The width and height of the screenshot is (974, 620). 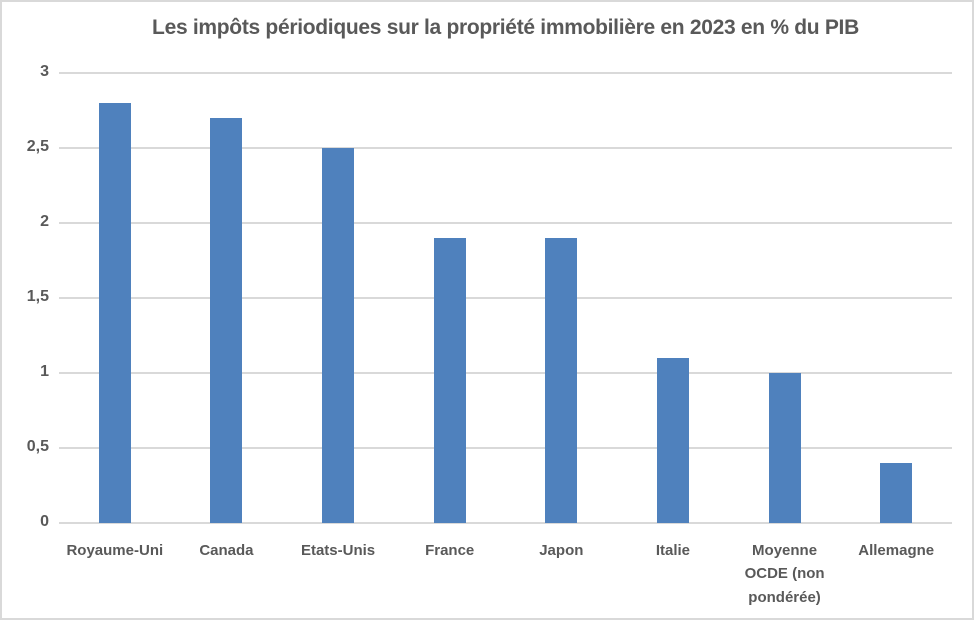 I want to click on y-axis-tick-label: 1, so click(x=44, y=371).